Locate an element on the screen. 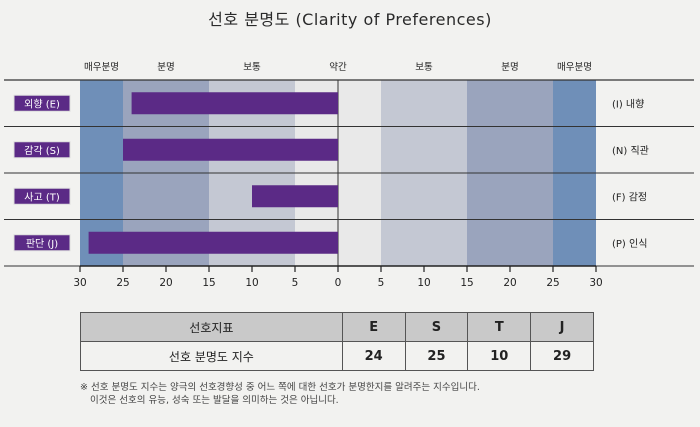 The width and height of the screenshot is (700, 427). summary-value-row: 선호 분명도 지수 24 25 10 29 is located at coordinates (337, 356).